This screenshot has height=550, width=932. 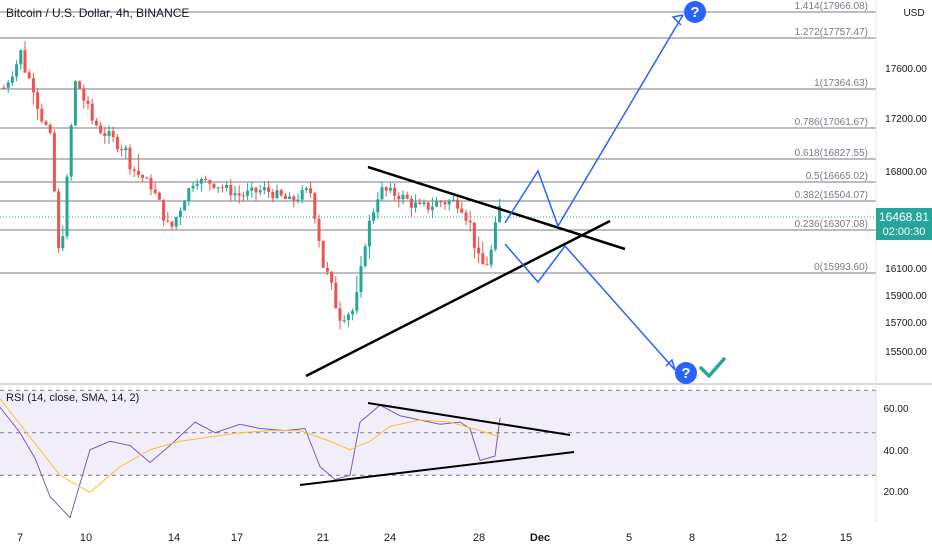 I want to click on fib-level-label: 0(15993.60), so click(x=841, y=267).